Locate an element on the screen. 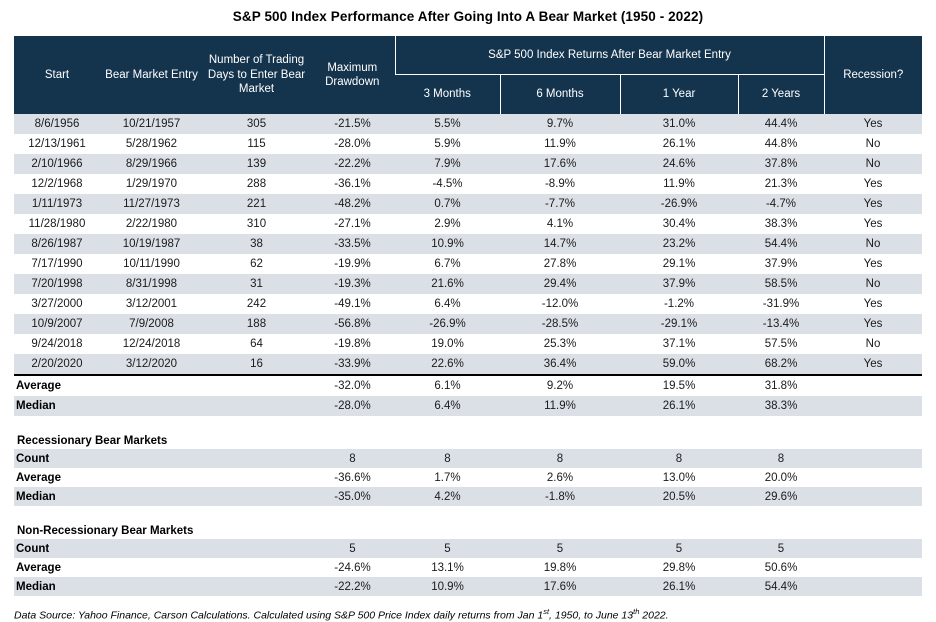  table-cell: 22.6% is located at coordinates (447, 364).